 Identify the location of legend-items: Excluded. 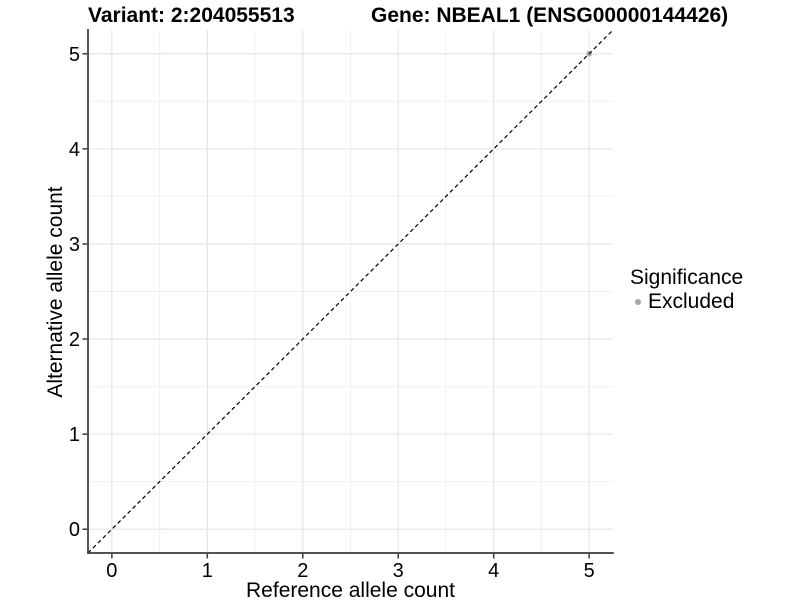
(685, 302).